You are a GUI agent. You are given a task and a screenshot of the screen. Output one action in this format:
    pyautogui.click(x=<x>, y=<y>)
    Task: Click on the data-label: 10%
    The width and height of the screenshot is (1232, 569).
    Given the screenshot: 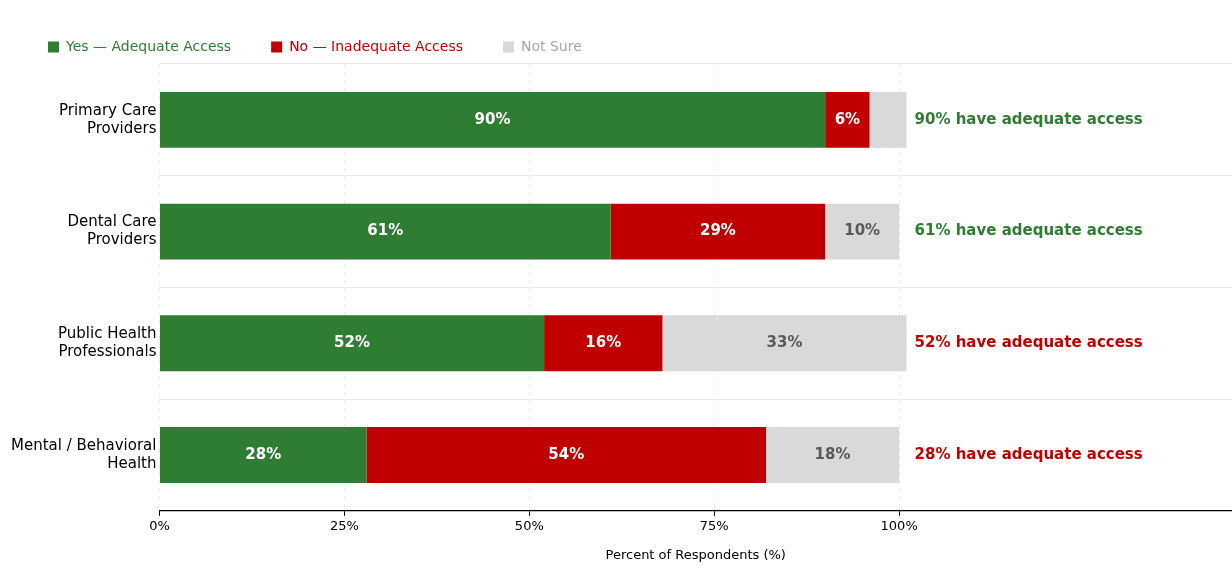 What is the action you would take?
    pyautogui.click(x=862, y=230)
    